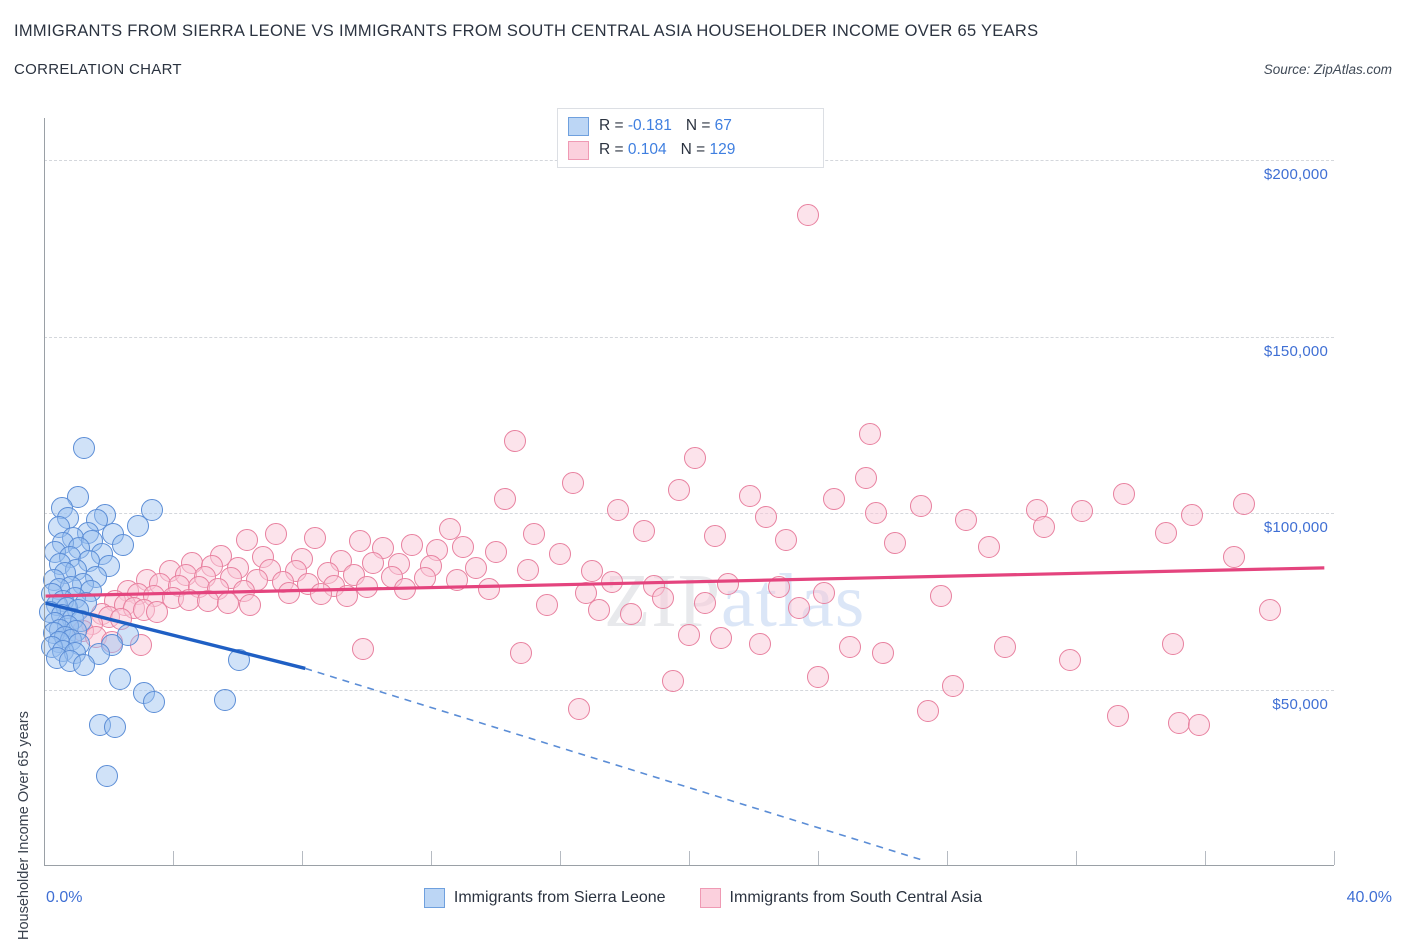  I want to click on legend-item-south-central-asia: Immigrants from South Central Asia, so click(841, 898).